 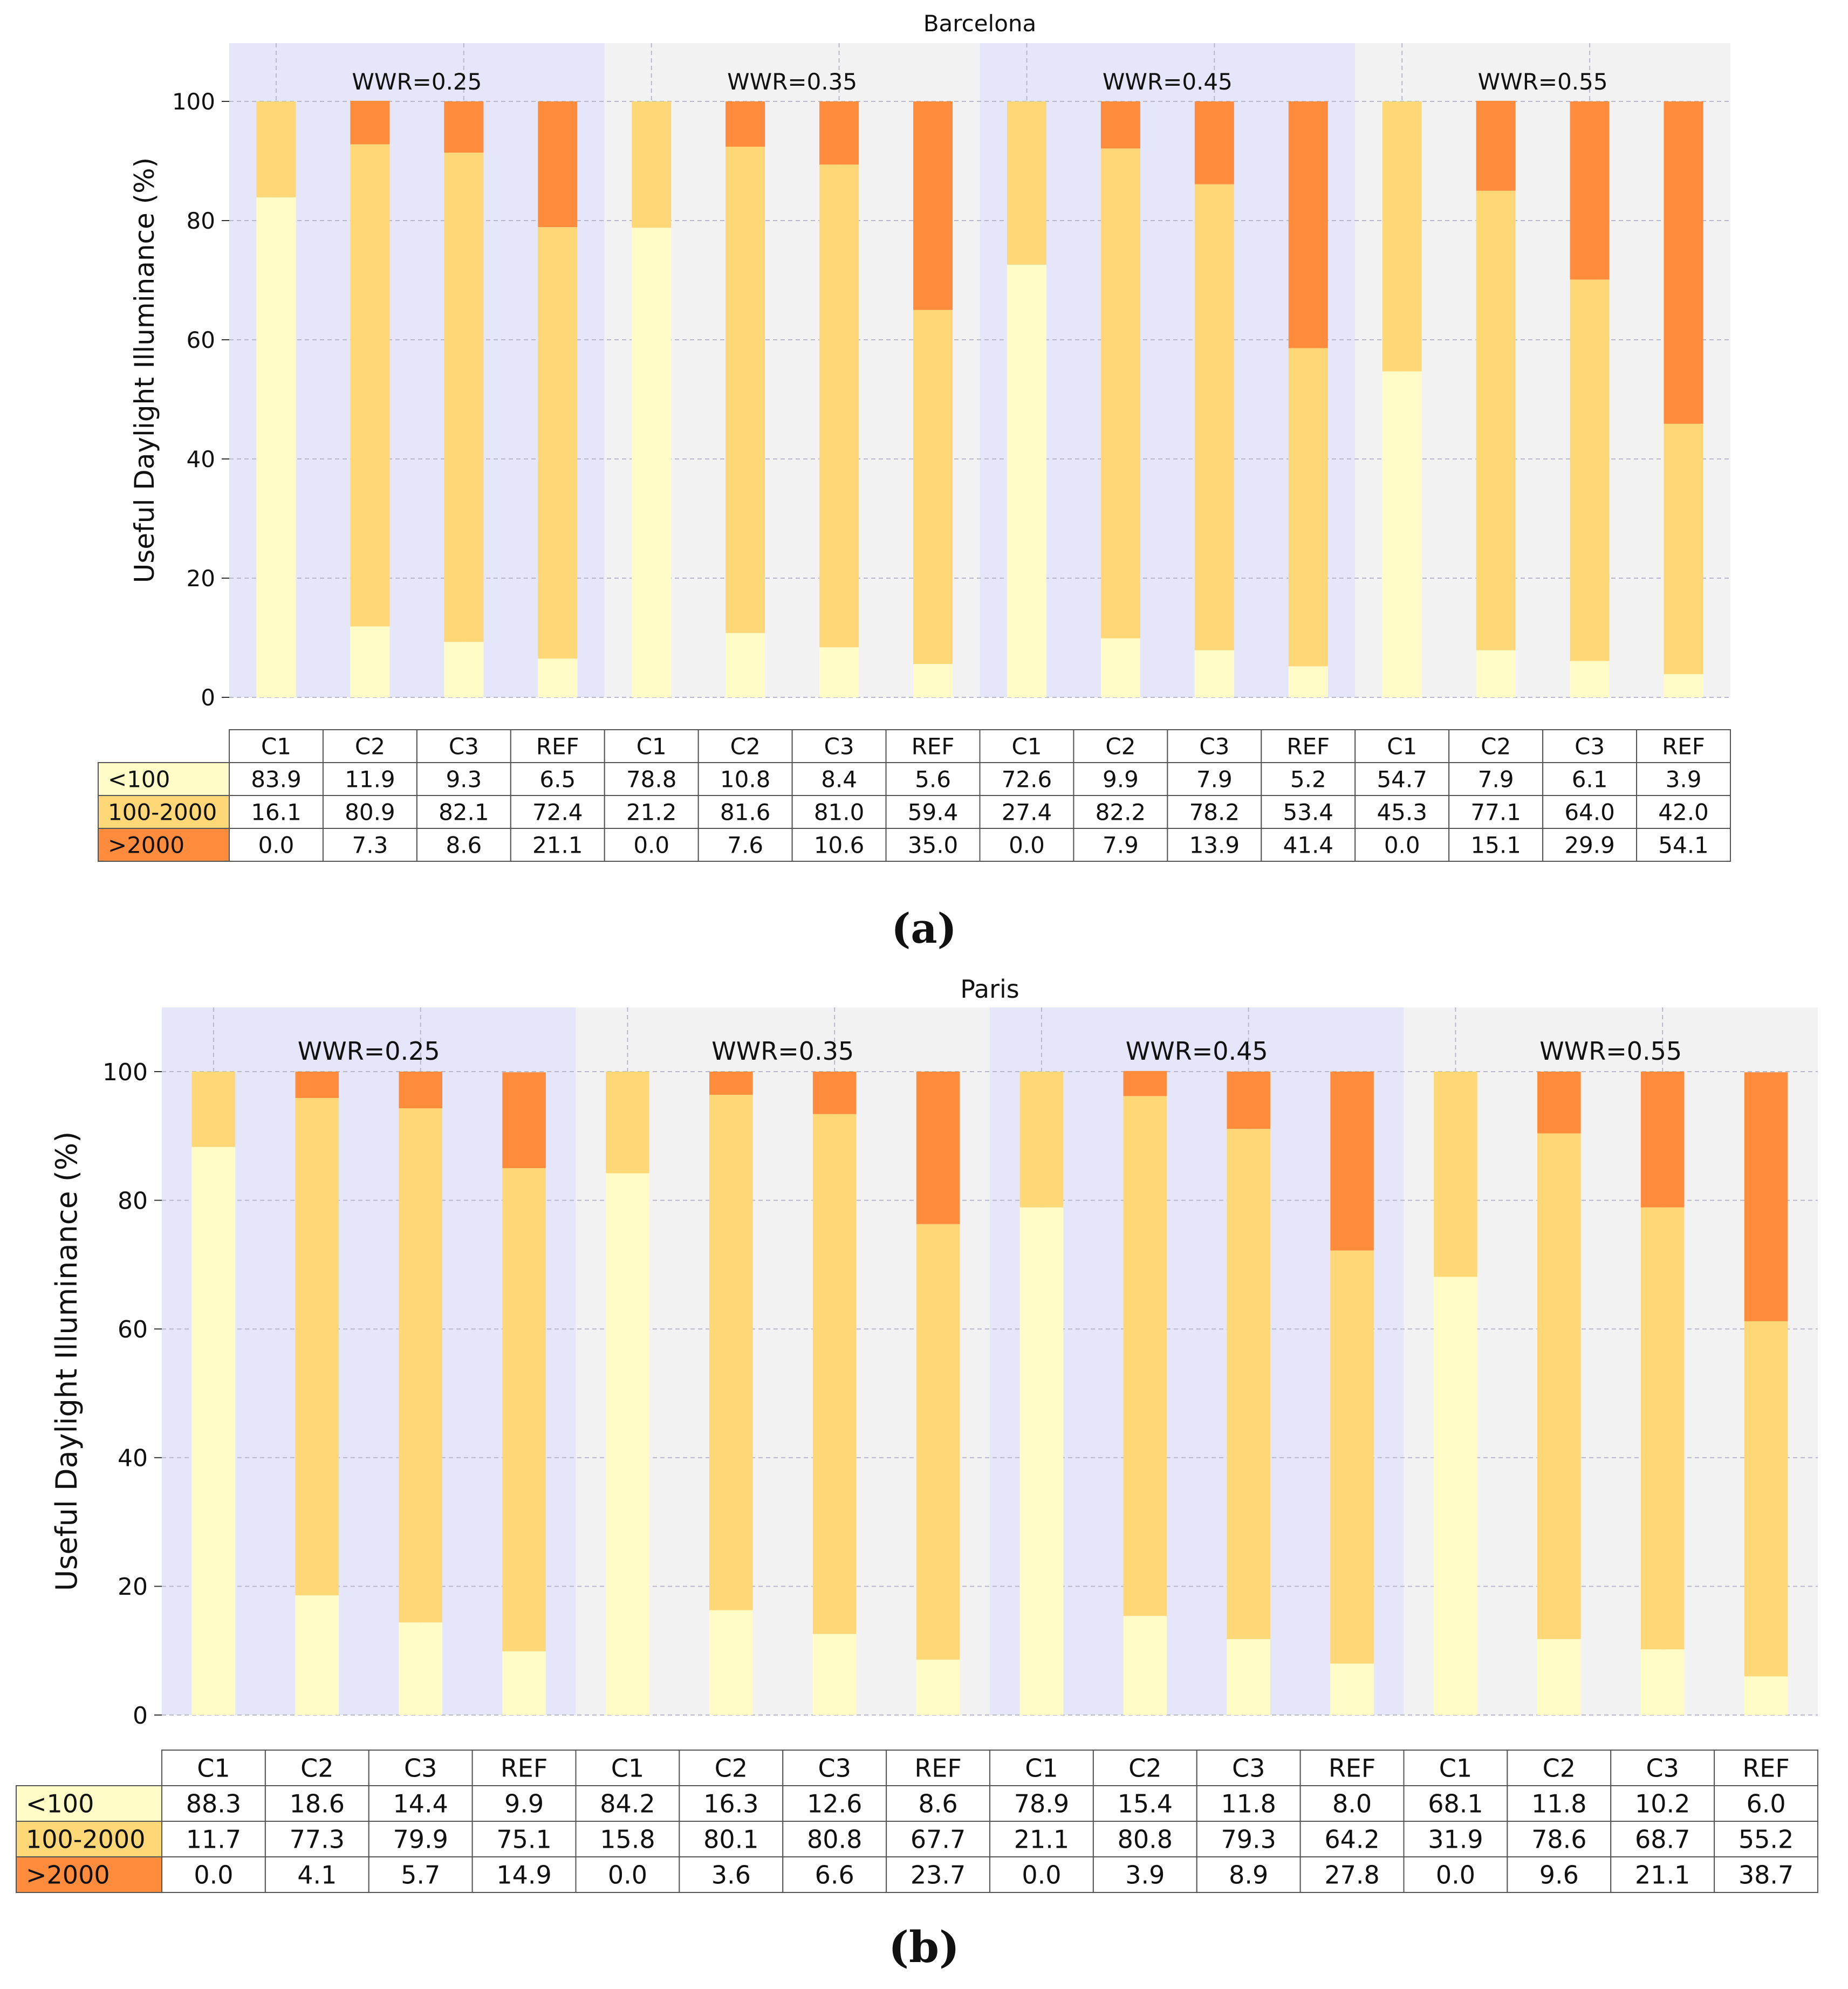 I want to click on data-label: 54.7, so click(x=1402, y=779).